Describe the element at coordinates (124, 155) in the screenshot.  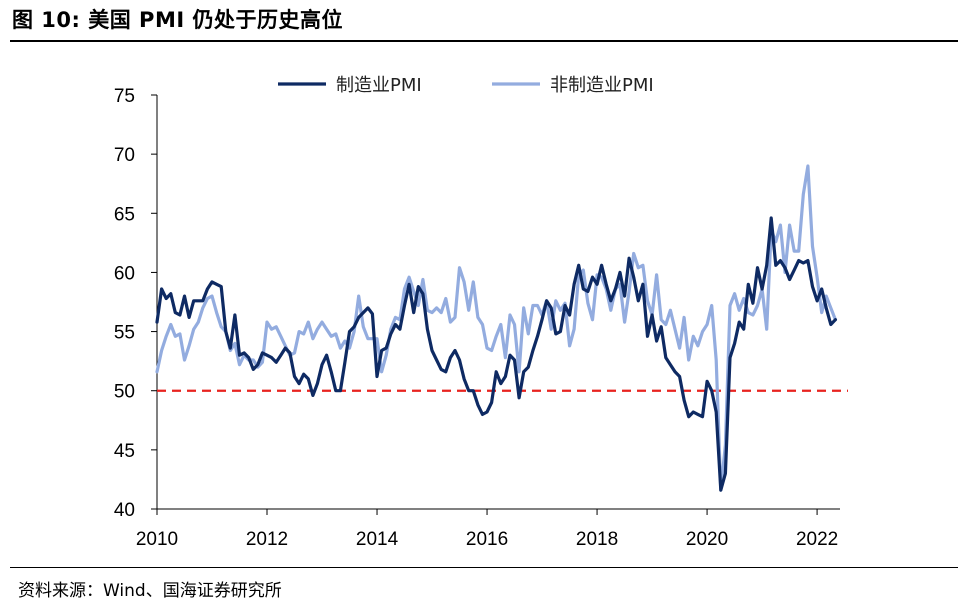
I see `y-tick-label: 70` at that location.